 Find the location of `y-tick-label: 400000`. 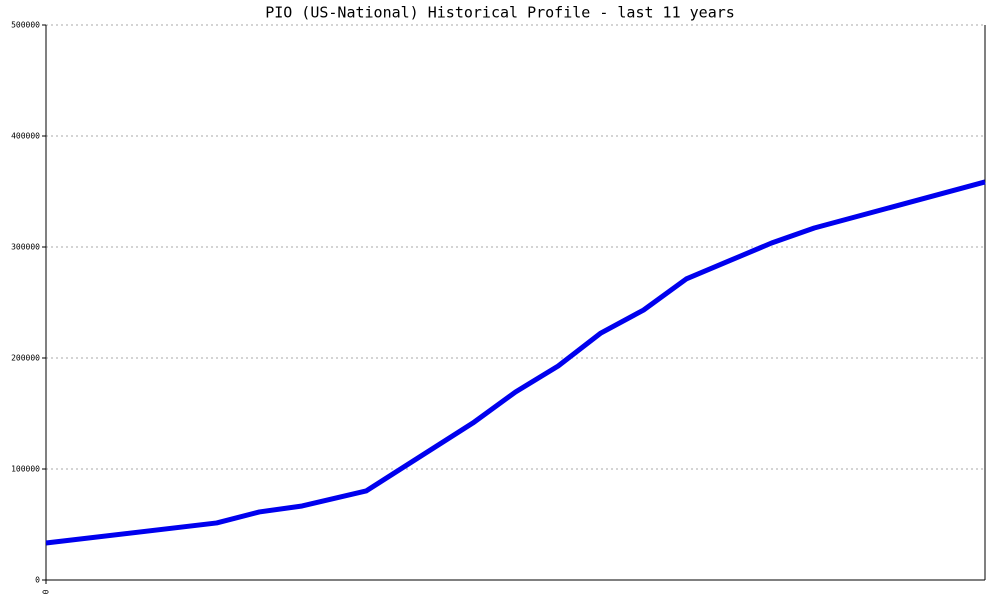

y-tick-label: 400000 is located at coordinates (25, 136).